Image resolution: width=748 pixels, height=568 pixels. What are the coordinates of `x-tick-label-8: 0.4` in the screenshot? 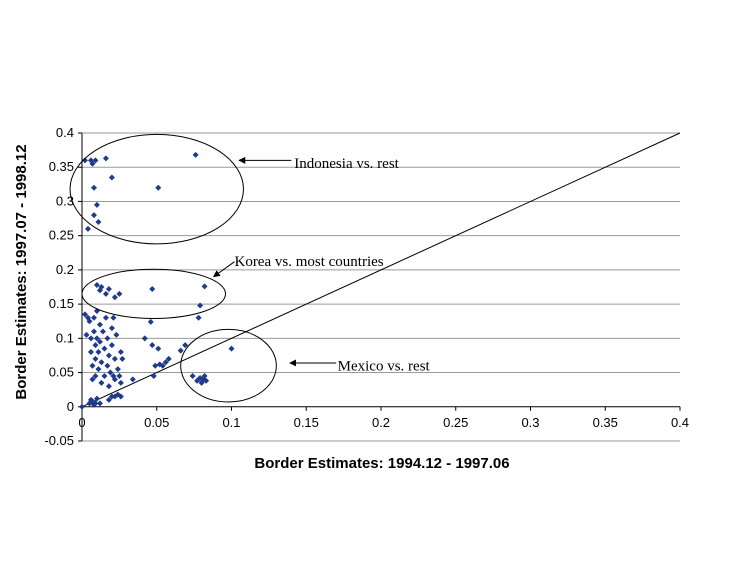 It's located at (680, 422).